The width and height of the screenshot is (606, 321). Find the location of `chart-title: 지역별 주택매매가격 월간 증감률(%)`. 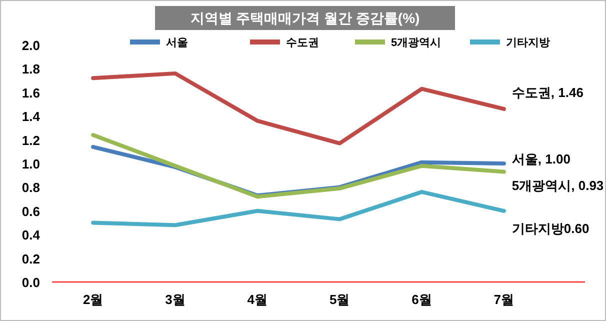

chart-title: 지역별 주택매매가격 월간 증감률(%) is located at coordinates (305, 18).